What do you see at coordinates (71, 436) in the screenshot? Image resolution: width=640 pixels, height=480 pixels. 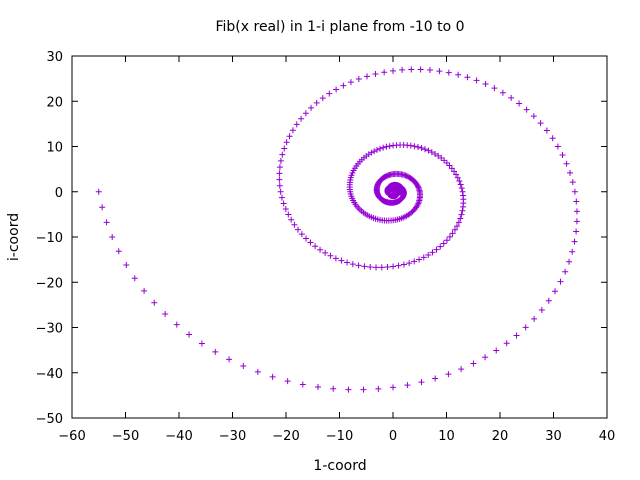 I see `x-tick-label: −60` at bounding box center [71, 436].